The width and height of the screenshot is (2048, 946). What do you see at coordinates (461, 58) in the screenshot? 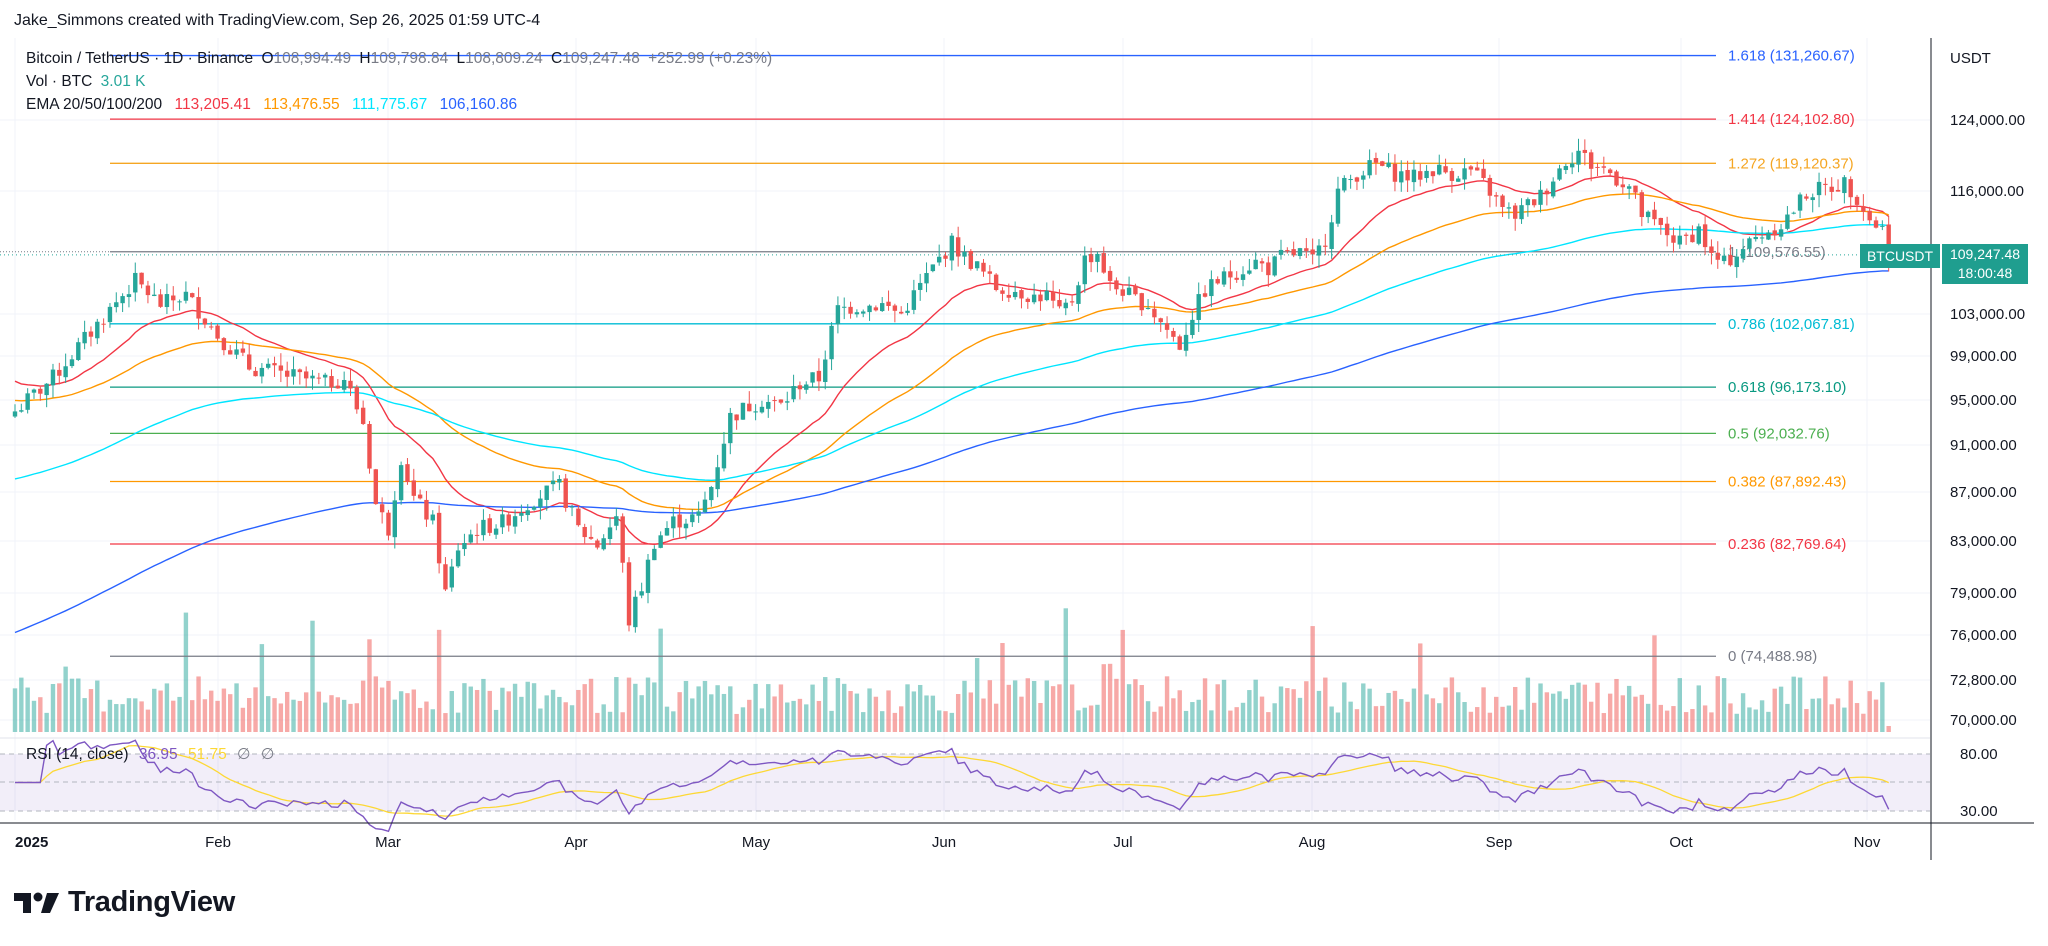
I see `legend-l-label: L` at bounding box center [461, 58].